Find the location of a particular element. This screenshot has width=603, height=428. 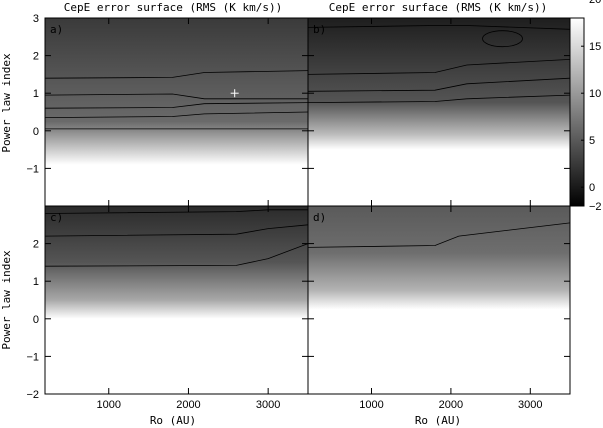

y-axis-label-bottom: Power law index is located at coordinates (6, 300).